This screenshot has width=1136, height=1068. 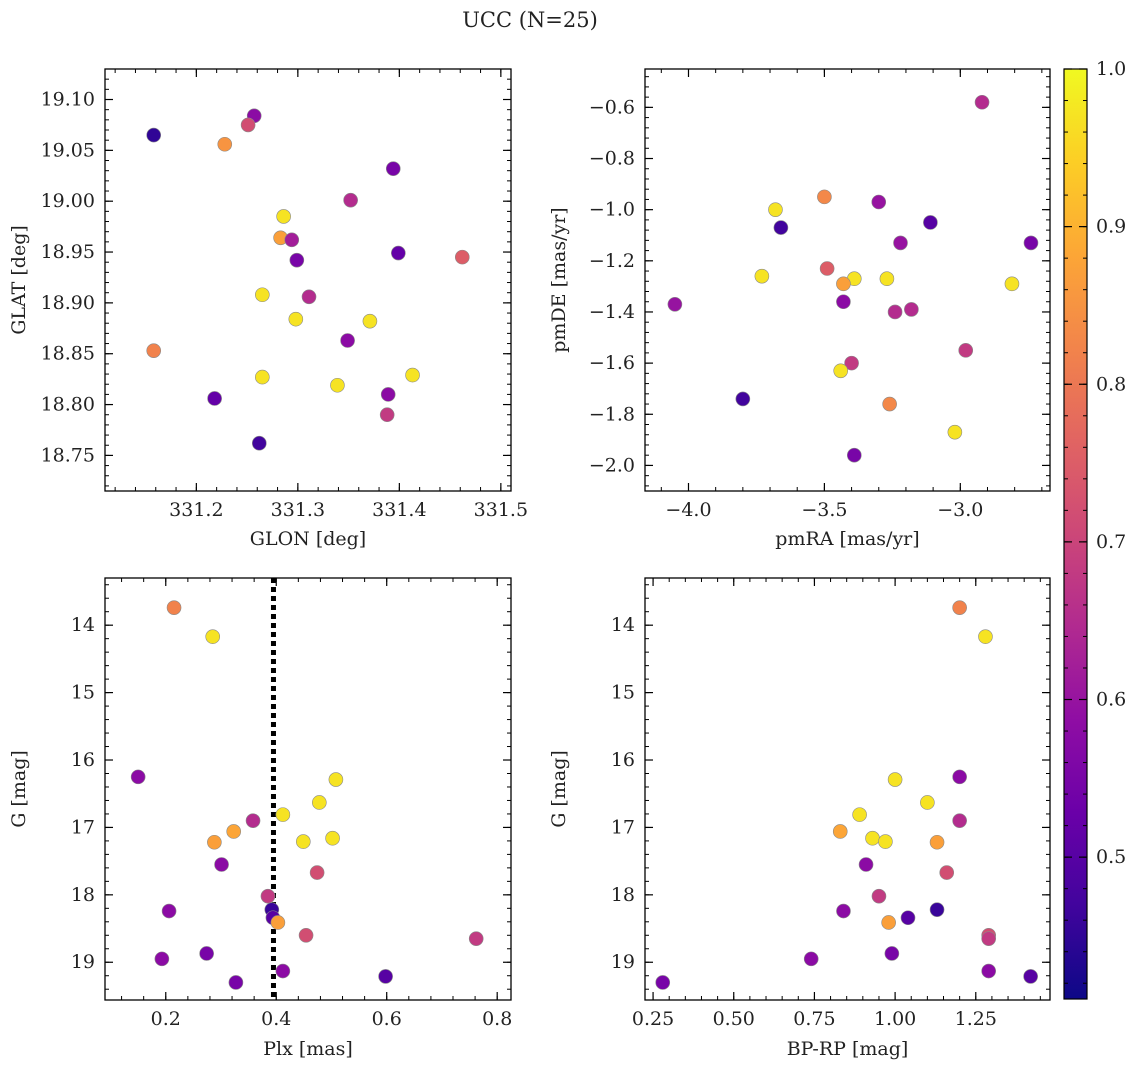 What do you see at coordinates (688, 510) in the screenshot?
I see `x-tick-label: −4.0` at bounding box center [688, 510].